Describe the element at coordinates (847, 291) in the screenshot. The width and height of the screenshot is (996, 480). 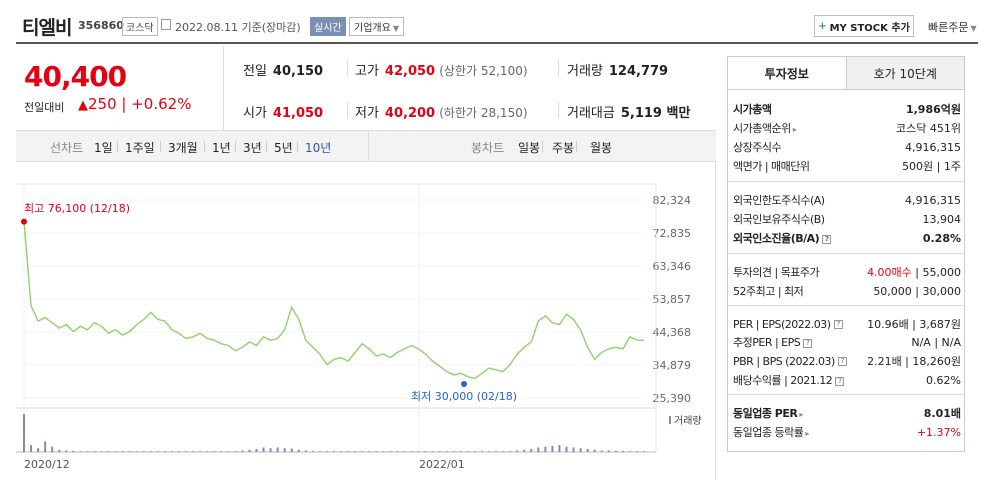
I see `panel-row: 52주최고 | 최저 50,000 | 30,000` at that location.